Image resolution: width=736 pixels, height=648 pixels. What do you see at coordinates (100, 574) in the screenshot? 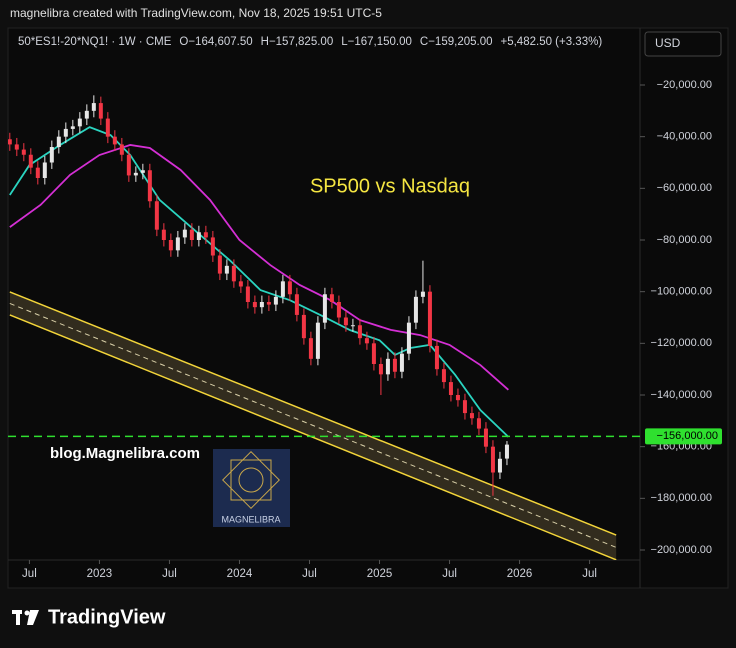
I see `x-tick-label: 2023` at bounding box center [100, 574].